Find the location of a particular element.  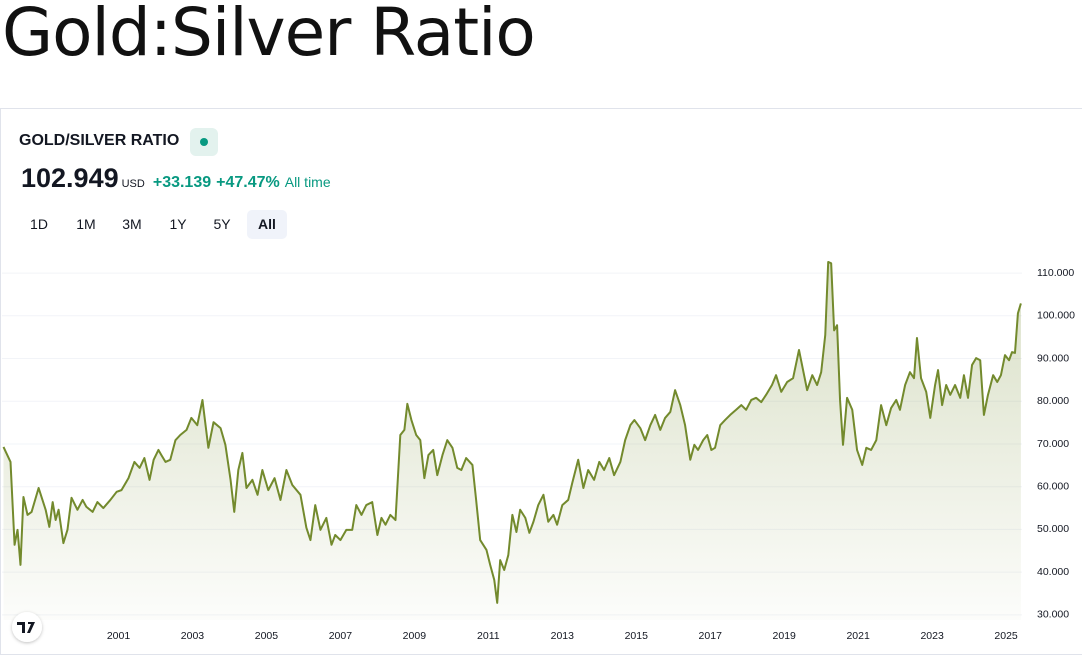

x-tick-label: 2005 is located at coordinates (267, 636).